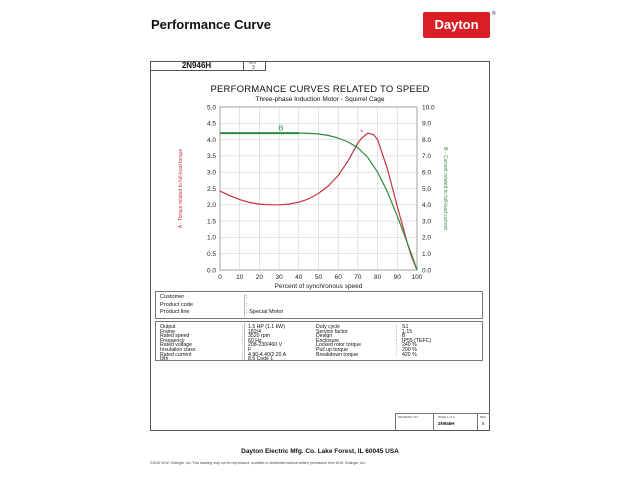 The height and width of the screenshot is (480, 640). Describe the element at coordinates (414, 422) in the screenshot. I see `drawing-no-cell: DRAWING NO.` at that location.